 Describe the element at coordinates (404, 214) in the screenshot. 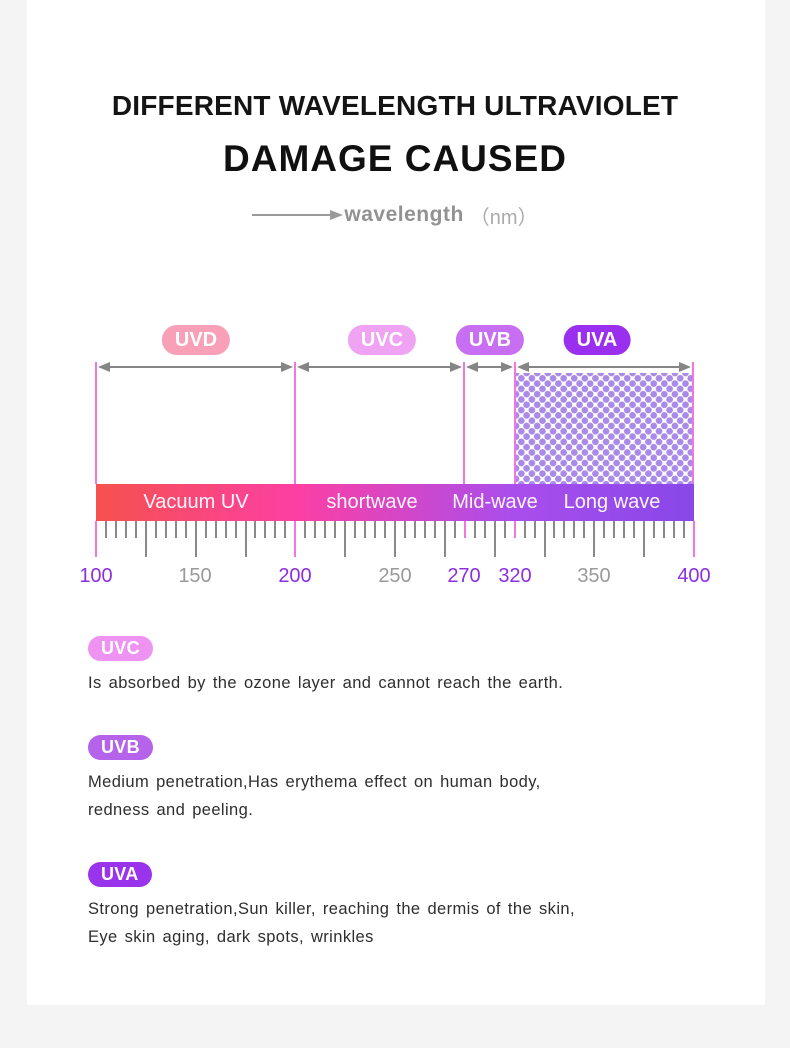

I see `wavelength-label: wavelength` at that location.